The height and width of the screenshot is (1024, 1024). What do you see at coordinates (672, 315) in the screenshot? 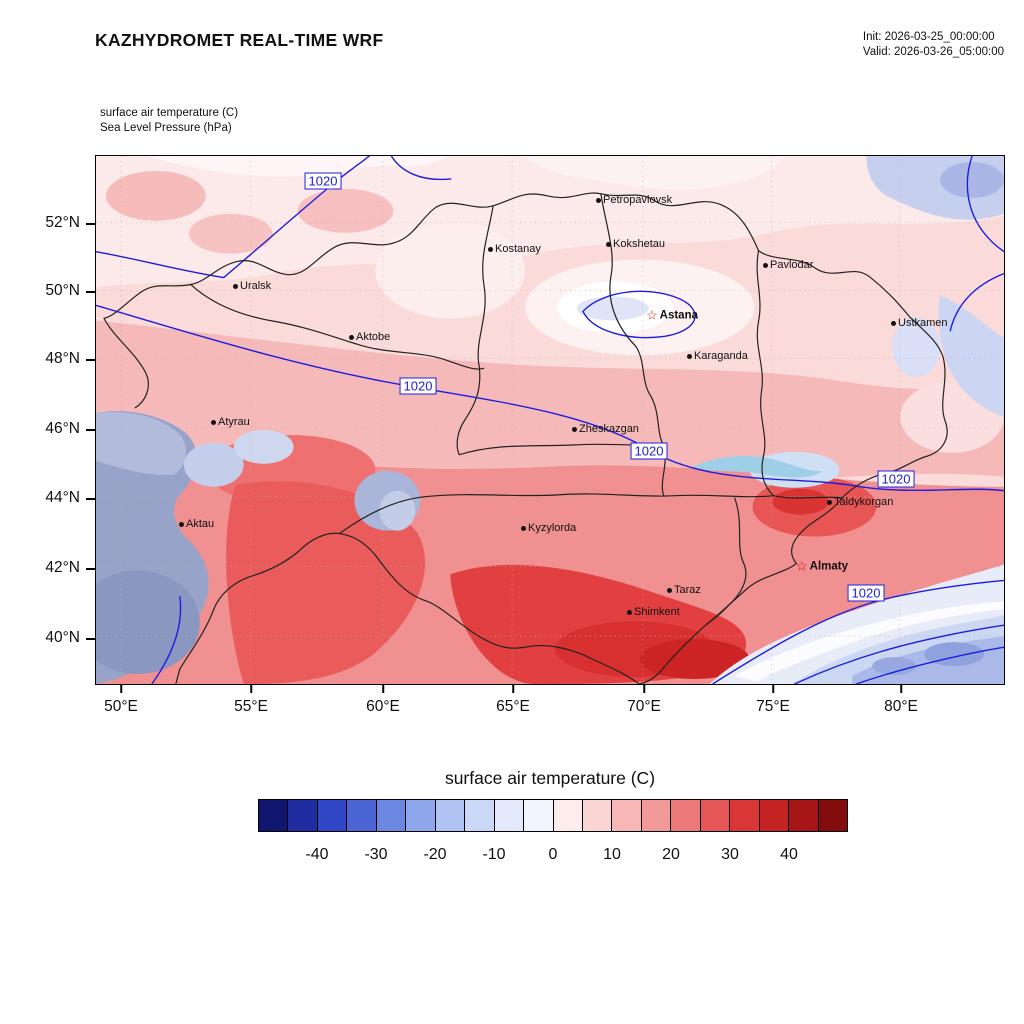
I see `capital-marker-astana: ☆ Astana` at bounding box center [672, 315].